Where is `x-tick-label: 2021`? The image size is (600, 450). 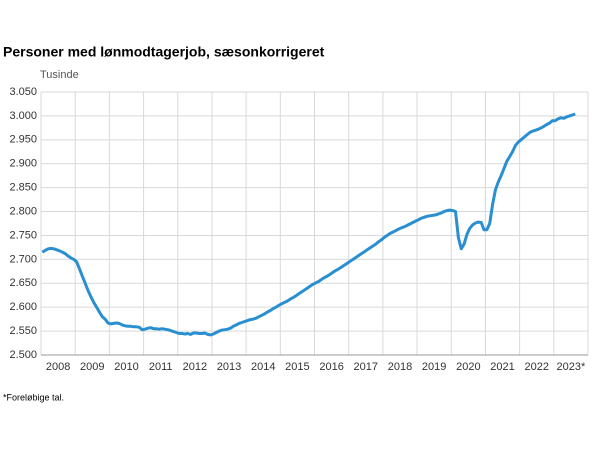
x-tick-label: 2021 is located at coordinates (502, 367).